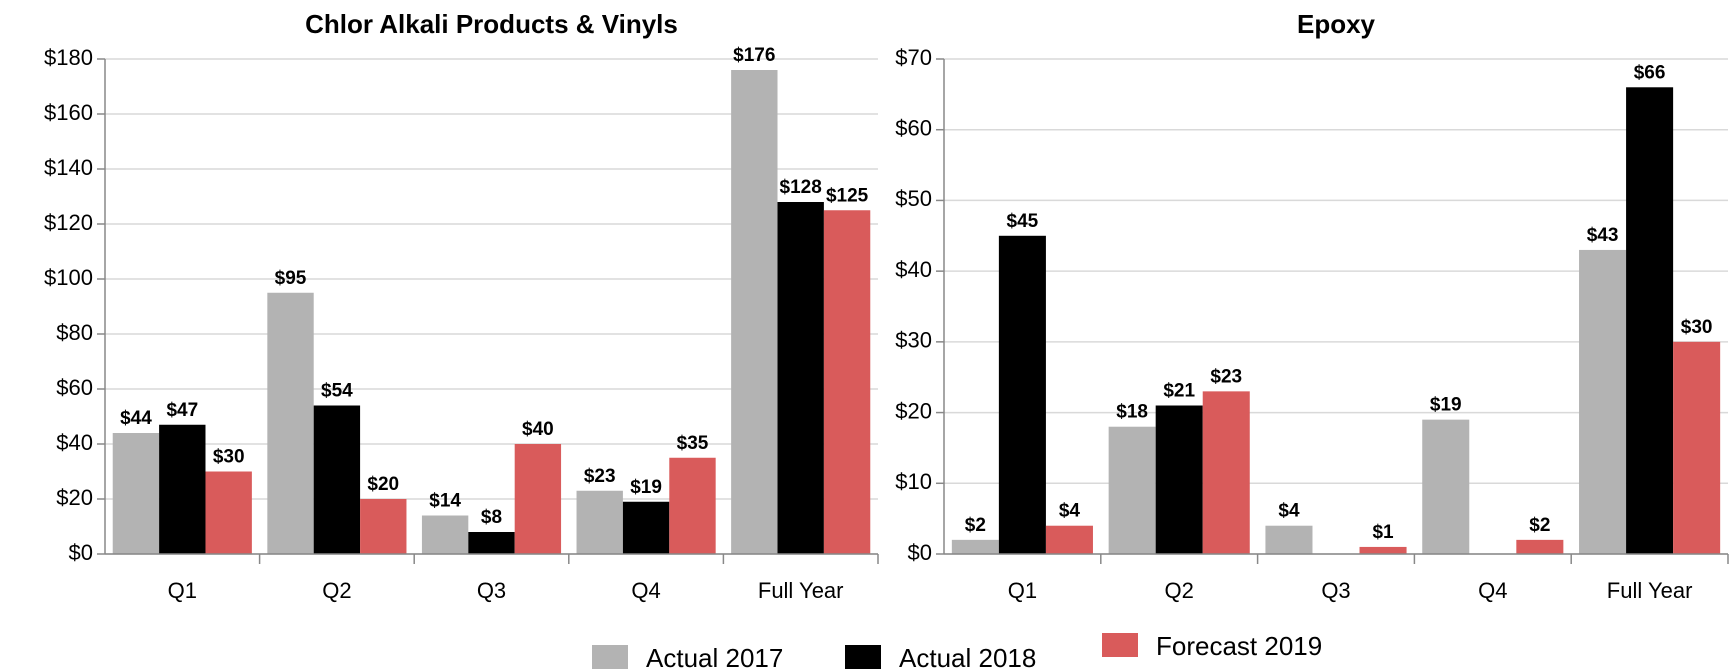  What do you see at coordinates (538, 429) in the screenshot?
I see `value-label: $40` at bounding box center [538, 429].